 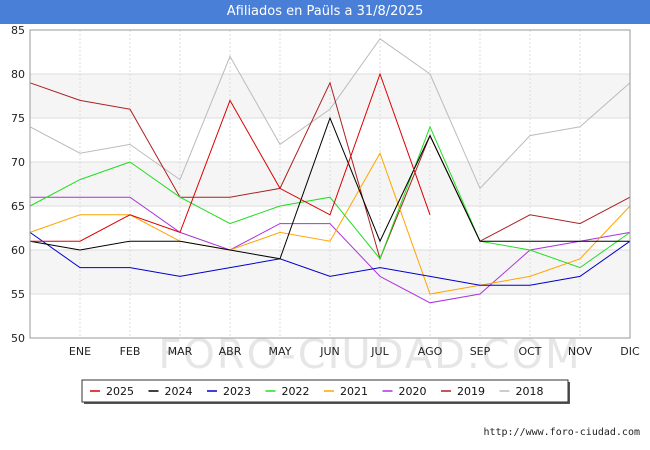 I want to click on y-tick-label: 80, so click(x=18, y=74).